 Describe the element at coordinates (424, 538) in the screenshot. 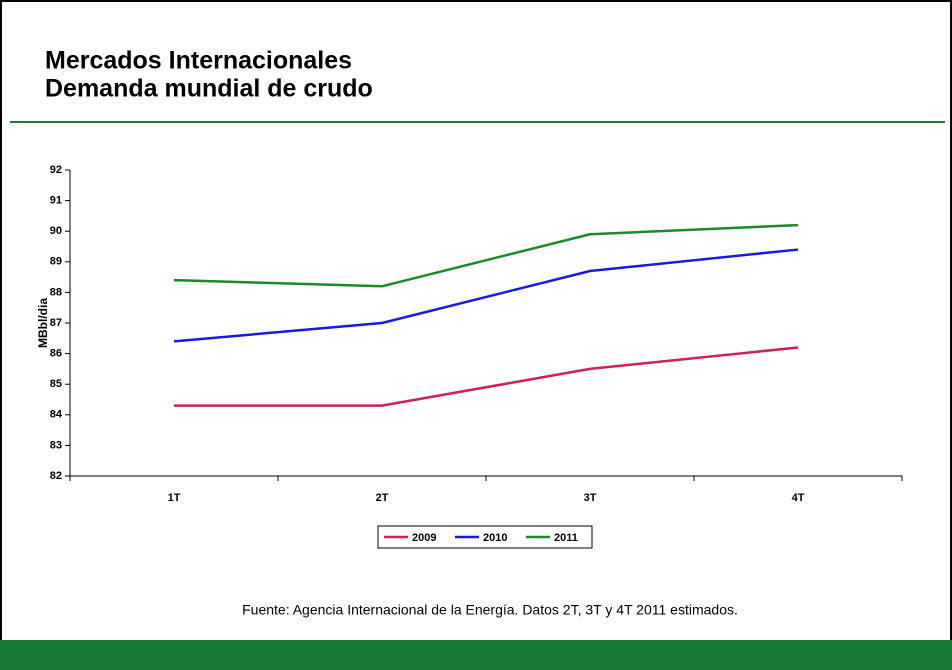

I see `legend-label: 2009` at that location.